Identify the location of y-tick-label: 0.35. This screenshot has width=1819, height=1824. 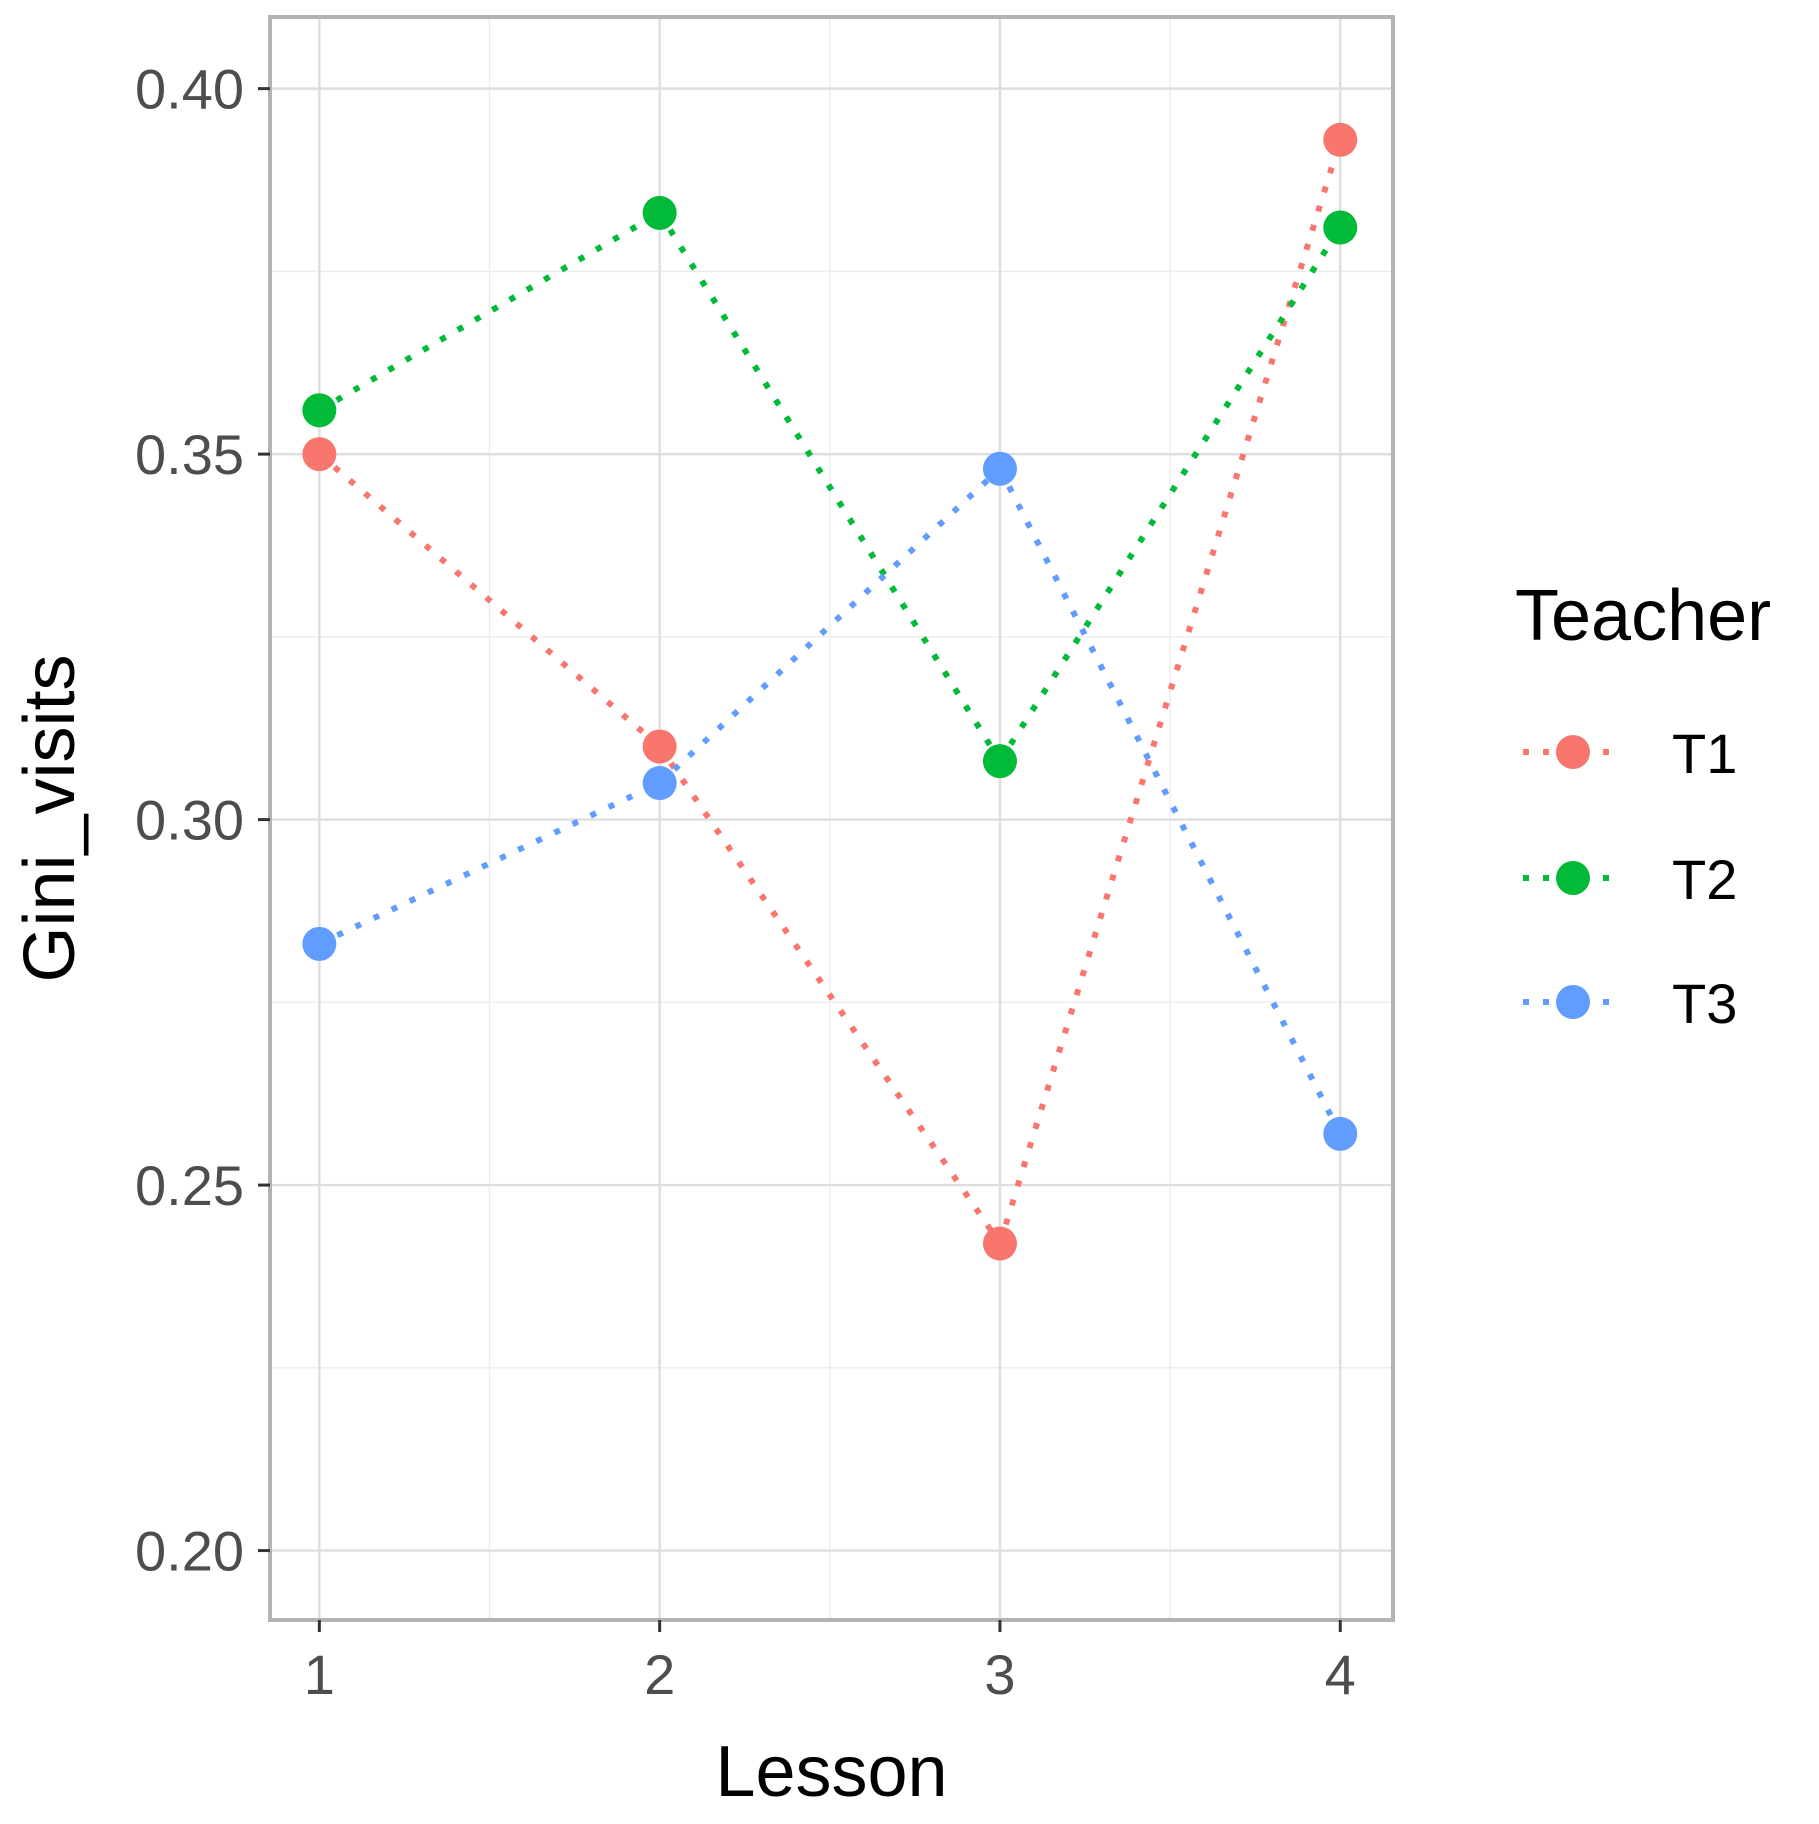
(189, 454).